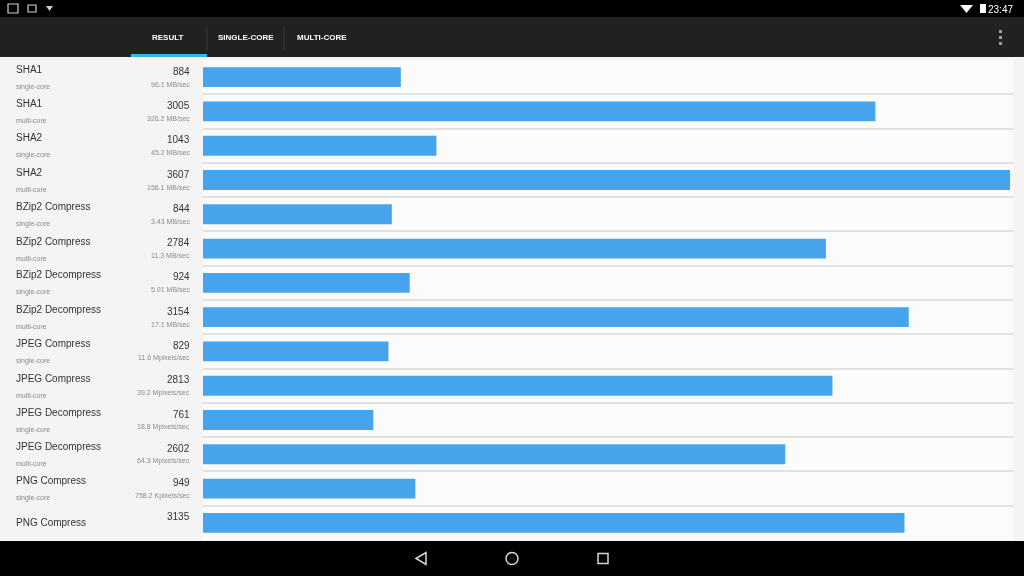  What do you see at coordinates (182, 208) in the screenshot?
I see `data-label: 844` at bounding box center [182, 208].